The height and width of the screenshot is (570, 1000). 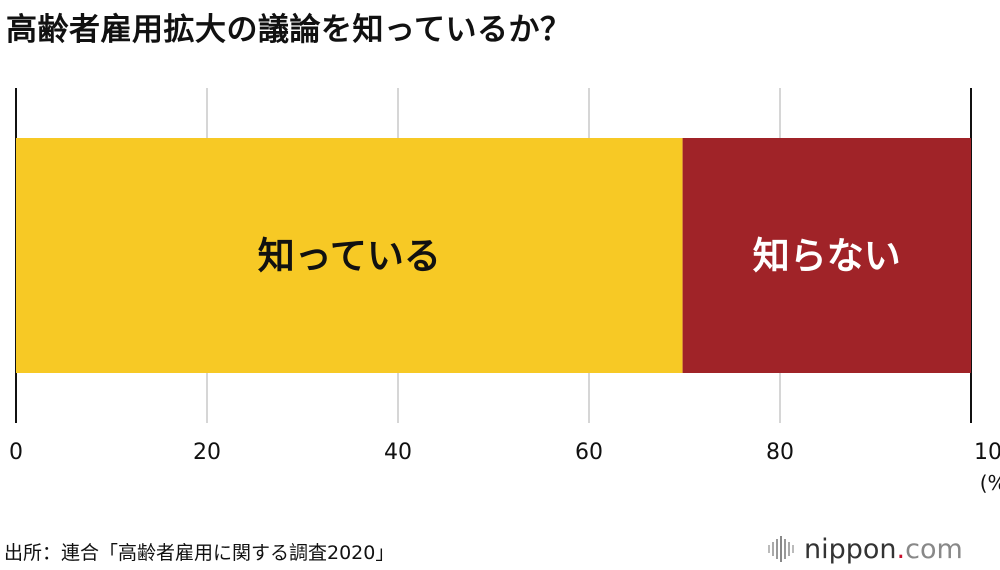 I want to click on unit-label: (%), so click(x=990, y=483).